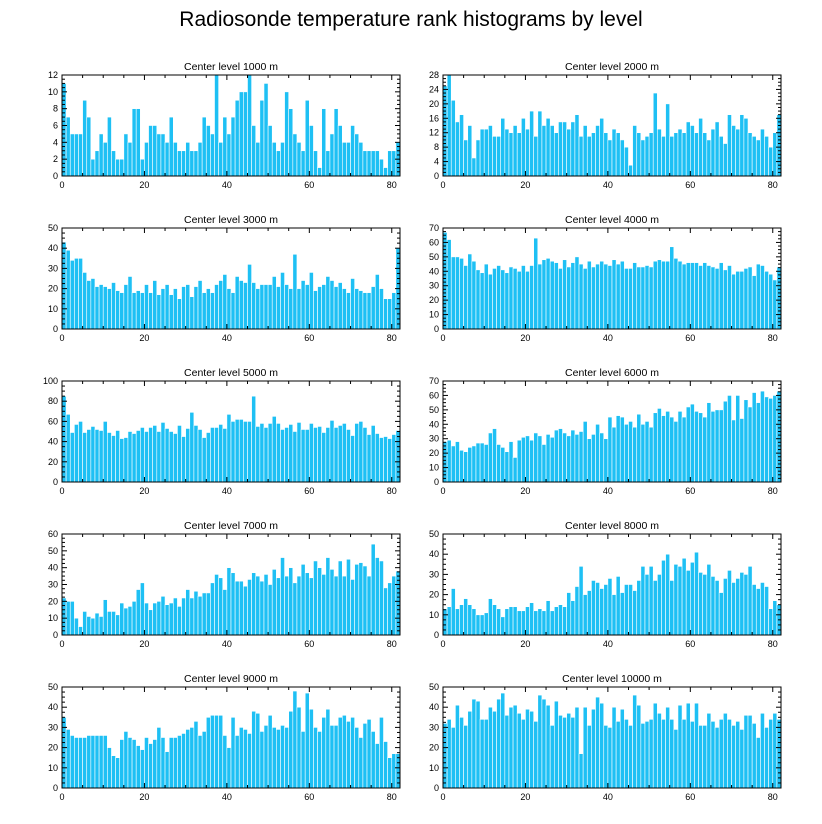 The height and width of the screenshot is (824, 822). I want to click on y-tick-label: 12, so click(53, 75).